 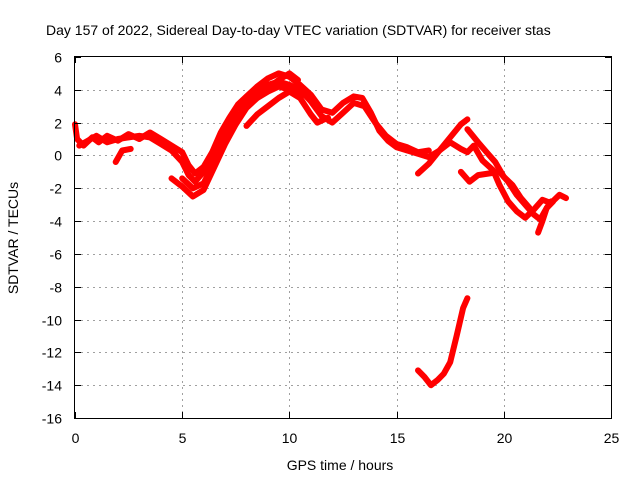 I want to click on x-tick-label: 25, so click(x=612, y=438).